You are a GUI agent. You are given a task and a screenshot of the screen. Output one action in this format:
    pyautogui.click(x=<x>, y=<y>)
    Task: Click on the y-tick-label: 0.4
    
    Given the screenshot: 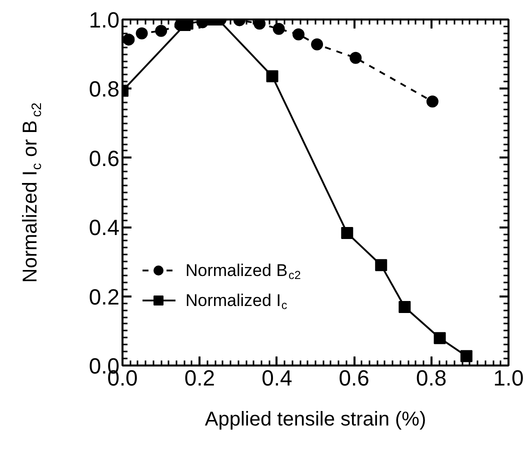 What is the action you would take?
    pyautogui.click(x=104, y=227)
    